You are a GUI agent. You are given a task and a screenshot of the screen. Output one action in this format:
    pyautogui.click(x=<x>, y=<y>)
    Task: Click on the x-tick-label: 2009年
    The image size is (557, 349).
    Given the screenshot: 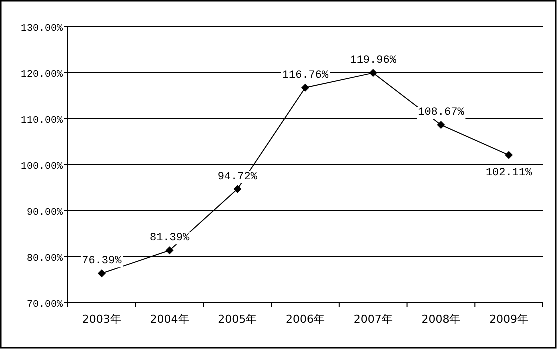 What is the action you would take?
    pyautogui.click(x=509, y=319)
    